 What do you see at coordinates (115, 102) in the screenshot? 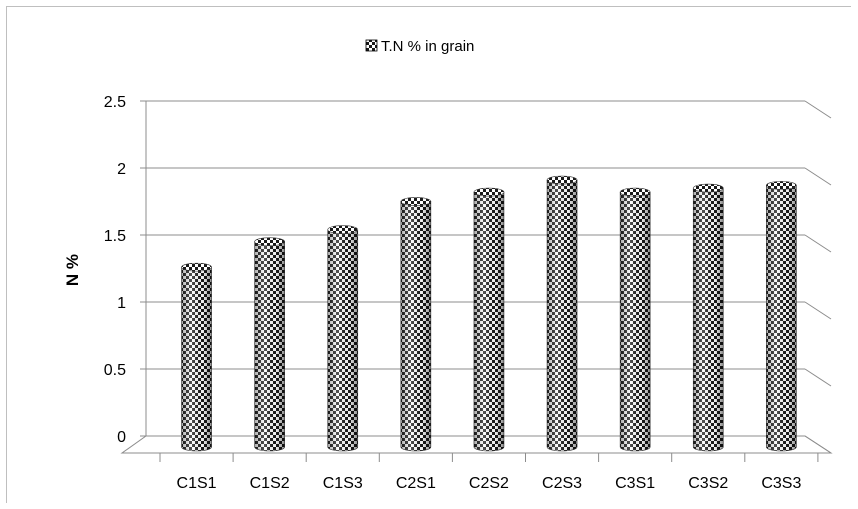
I see `y-tick-label: 2.5` at bounding box center [115, 102].